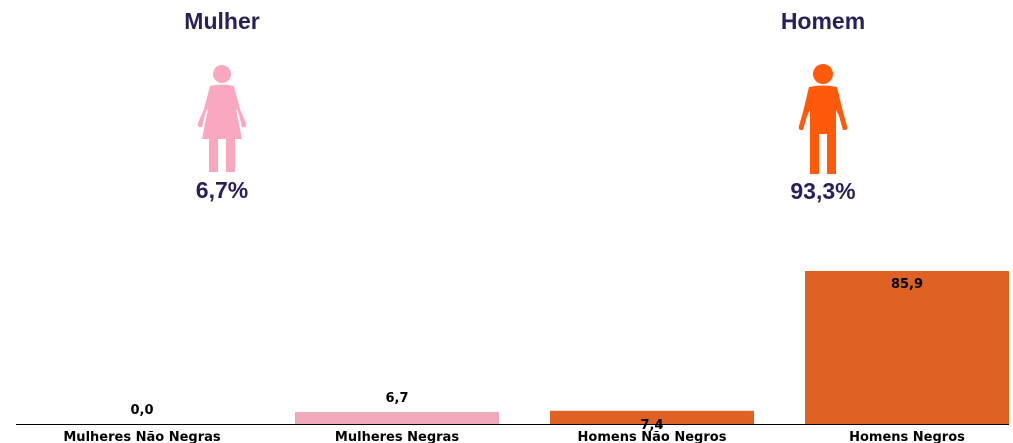 Image resolution: width=1013 pixels, height=443 pixels. I want to click on category-label-homens-nao-negros: Homens Não Negros, so click(652, 436).